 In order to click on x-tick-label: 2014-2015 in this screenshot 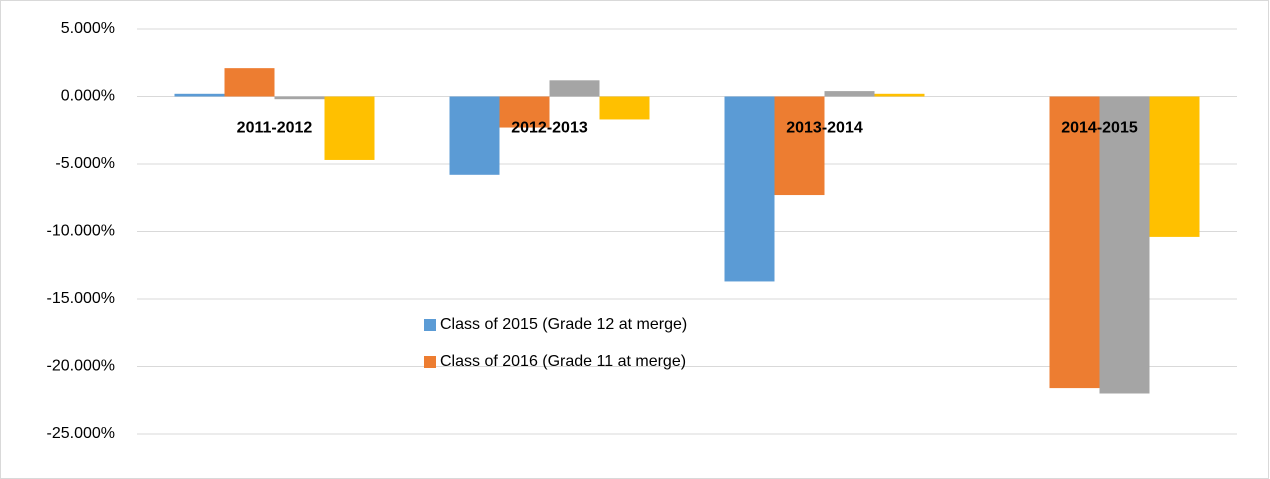, I will do `click(1099, 128)`.